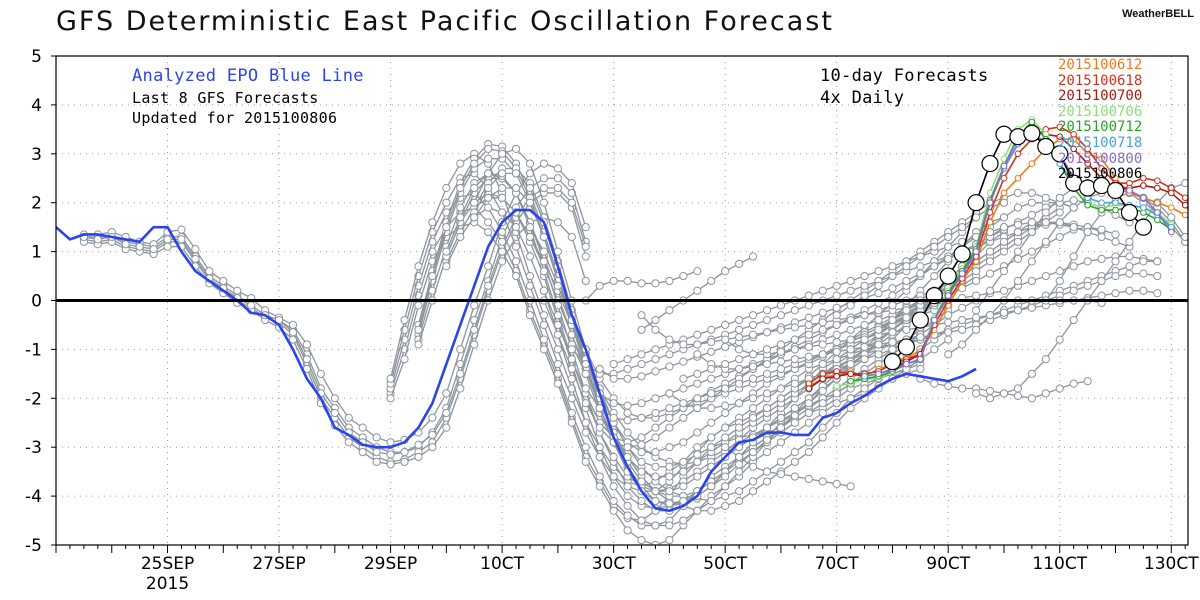  What do you see at coordinates (1100, 65) in the screenshot?
I see `legend-entry: 2015100612` at bounding box center [1100, 65].